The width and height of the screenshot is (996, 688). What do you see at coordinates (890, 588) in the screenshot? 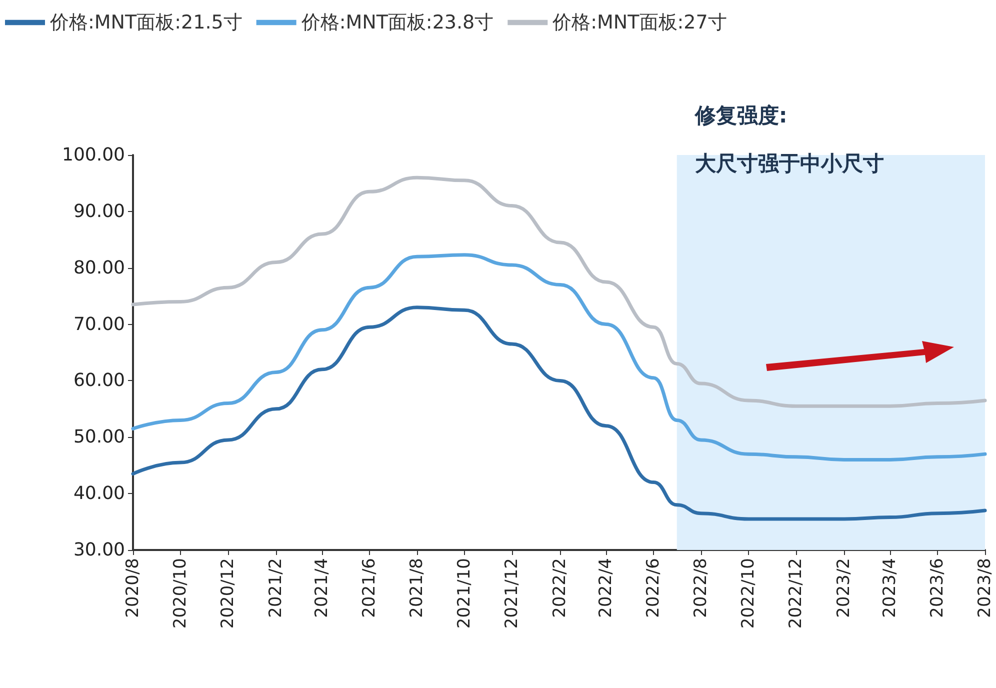
I see `x-tick-label: 2023/4` at bounding box center [890, 588].